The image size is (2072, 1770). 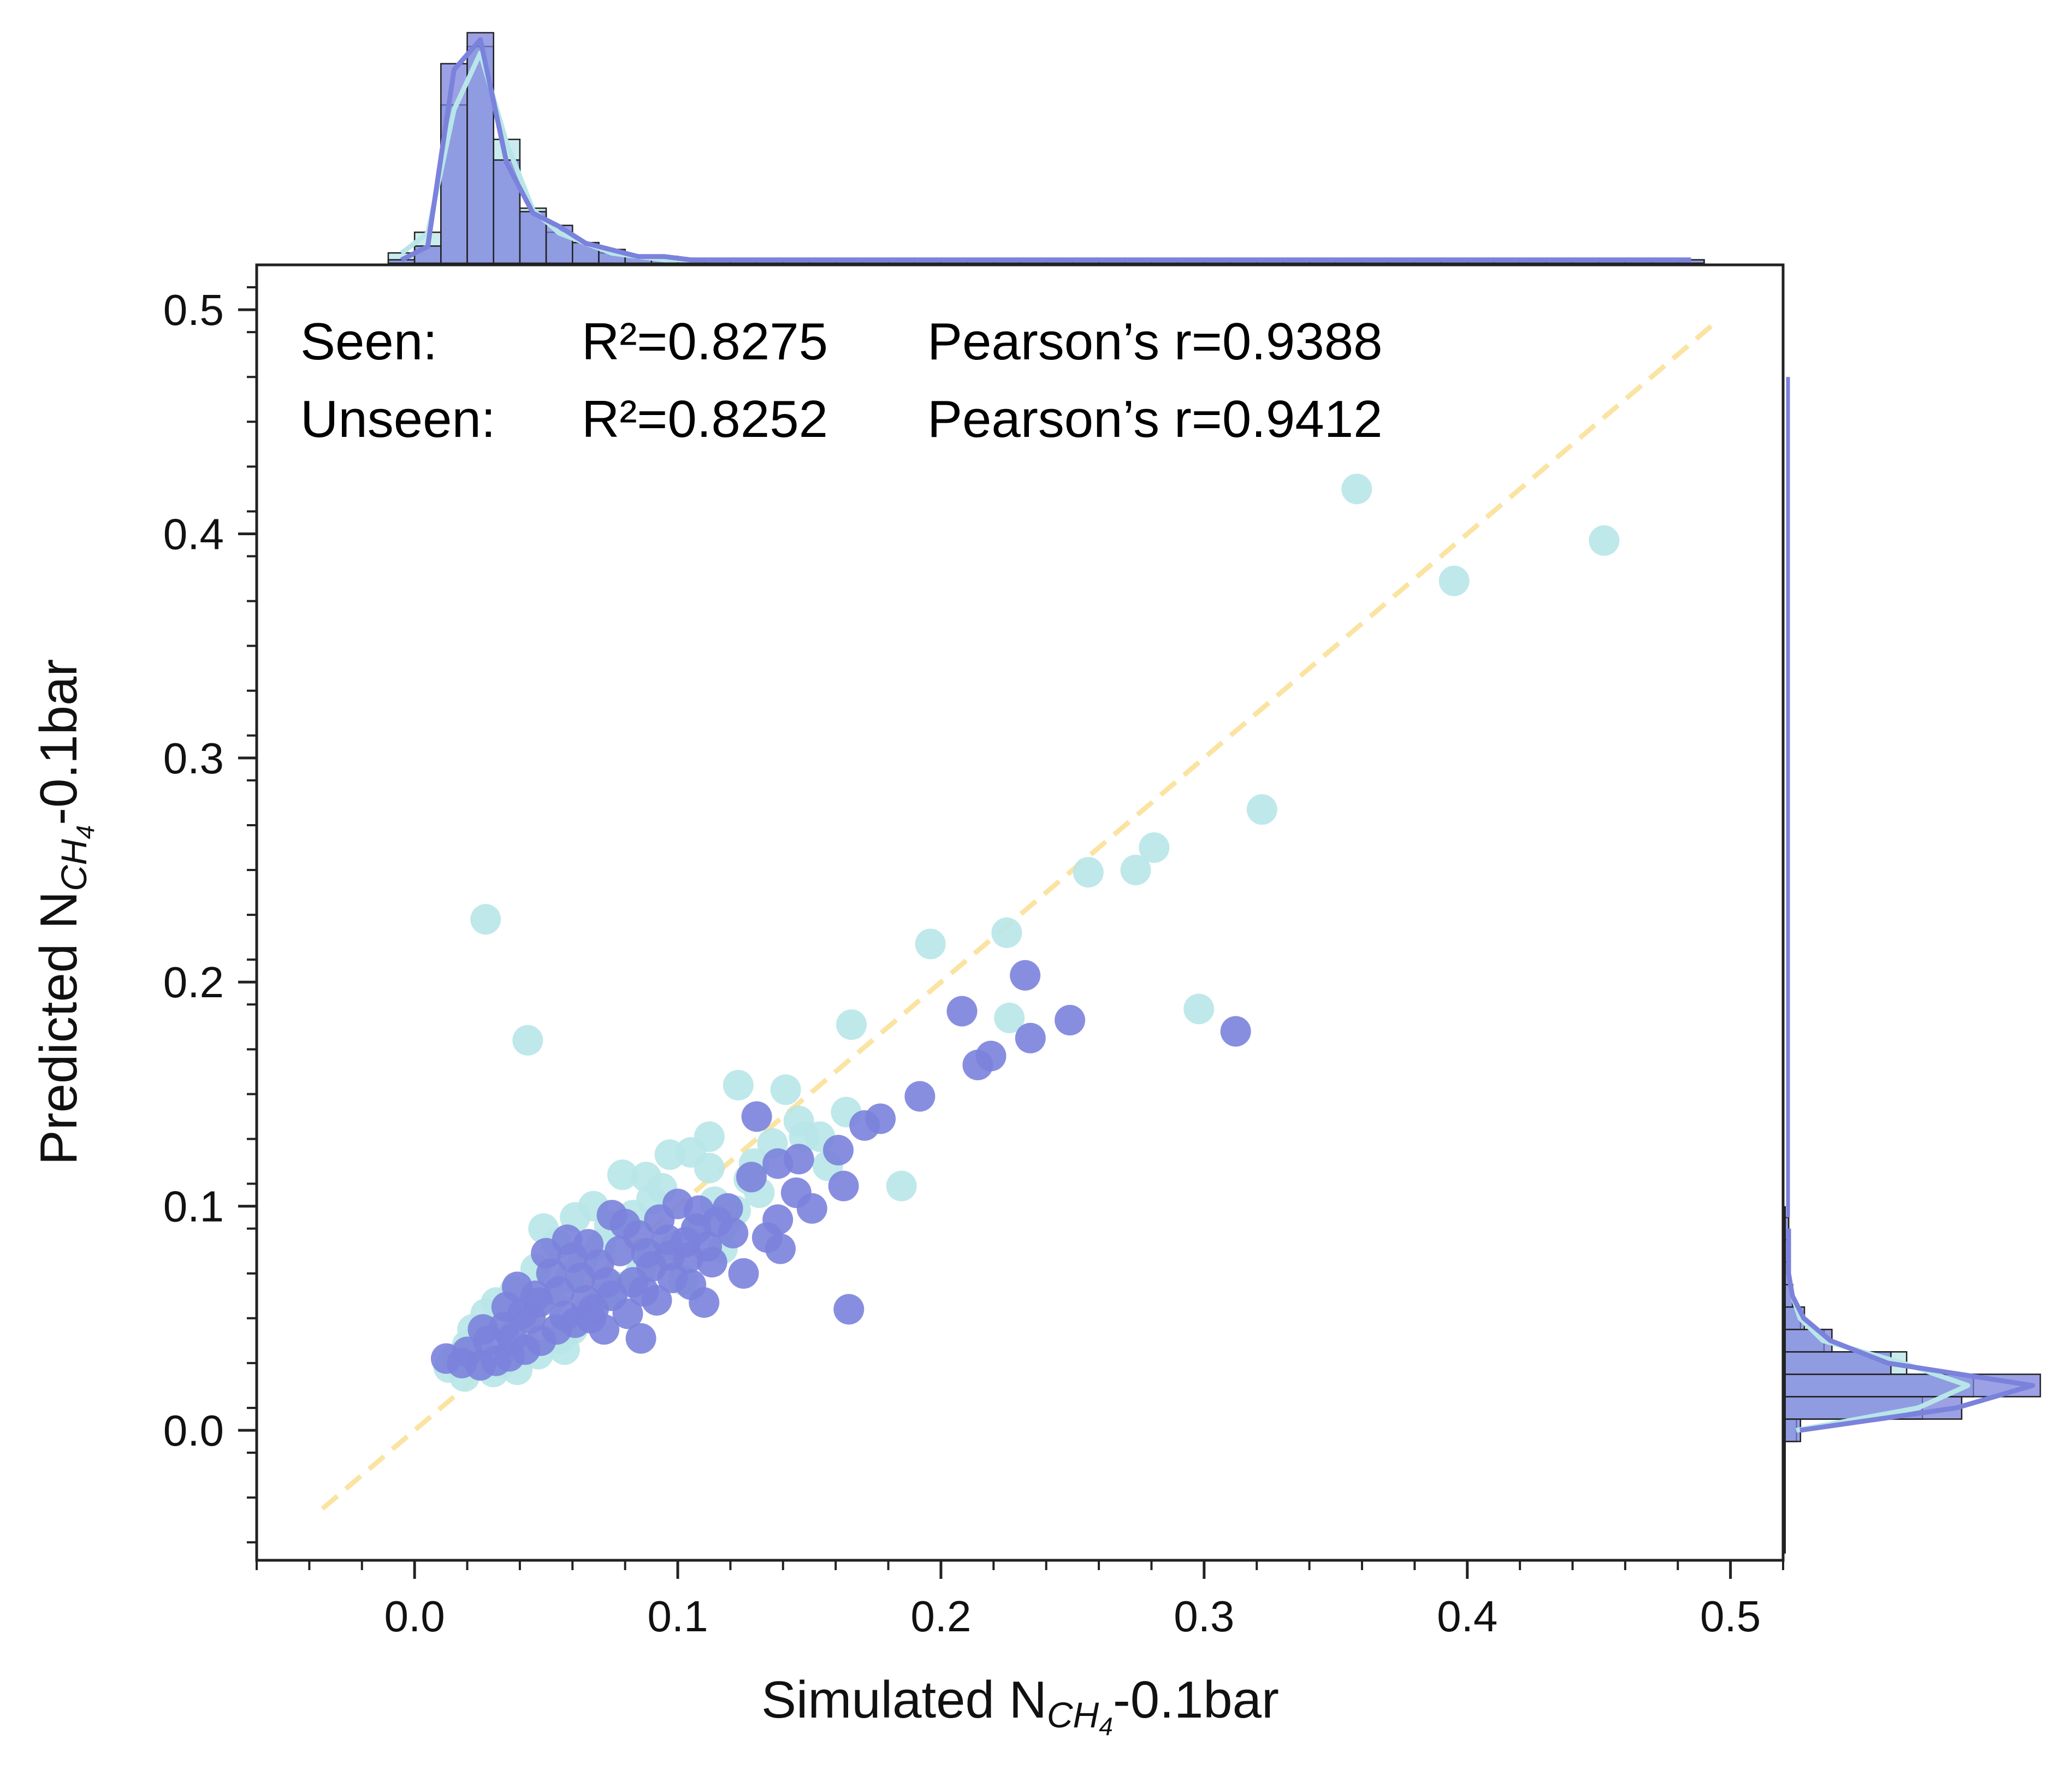 I want to click on x-tick-label: 0.1, so click(x=678, y=1617).